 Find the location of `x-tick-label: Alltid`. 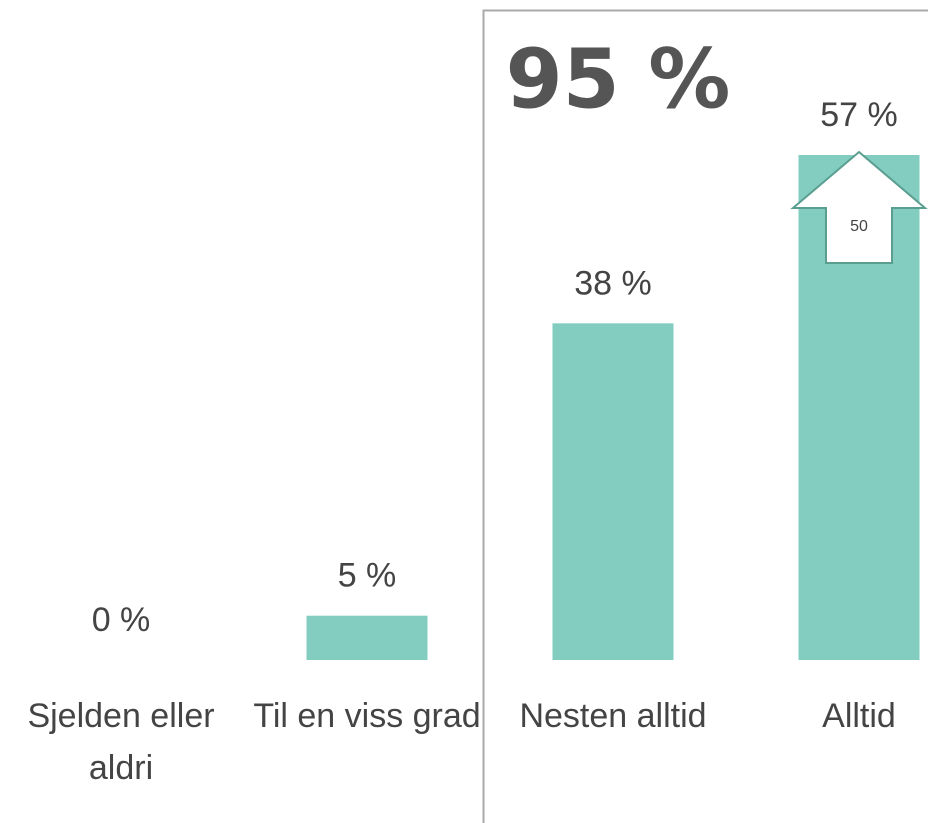

x-tick-label: Alltid is located at coordinates (859, 716).